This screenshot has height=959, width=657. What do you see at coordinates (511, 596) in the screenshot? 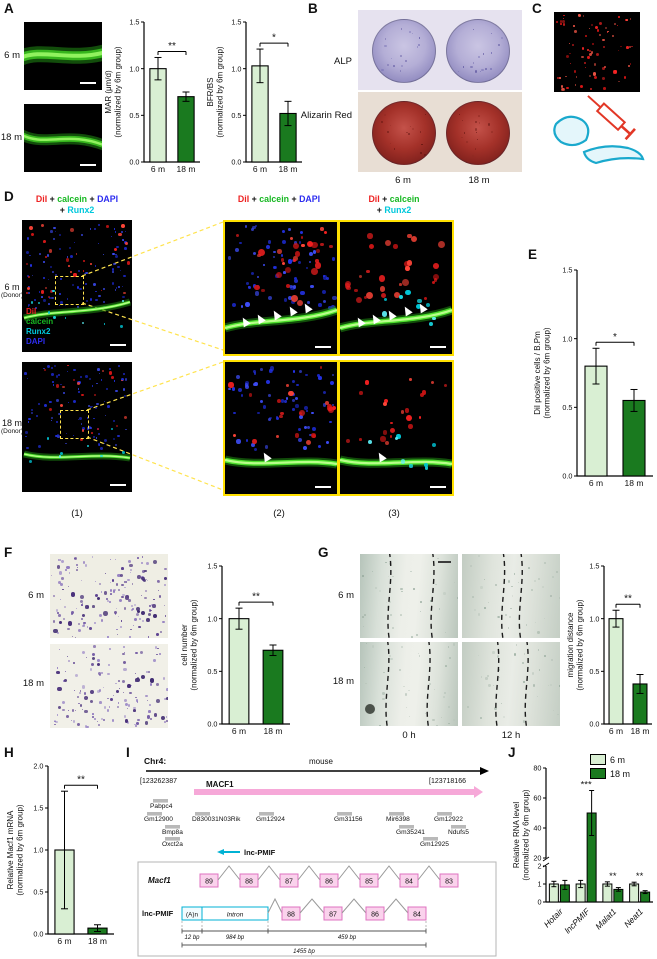
I see `migration-image-6m-12h` at bounding box center [511, 596].